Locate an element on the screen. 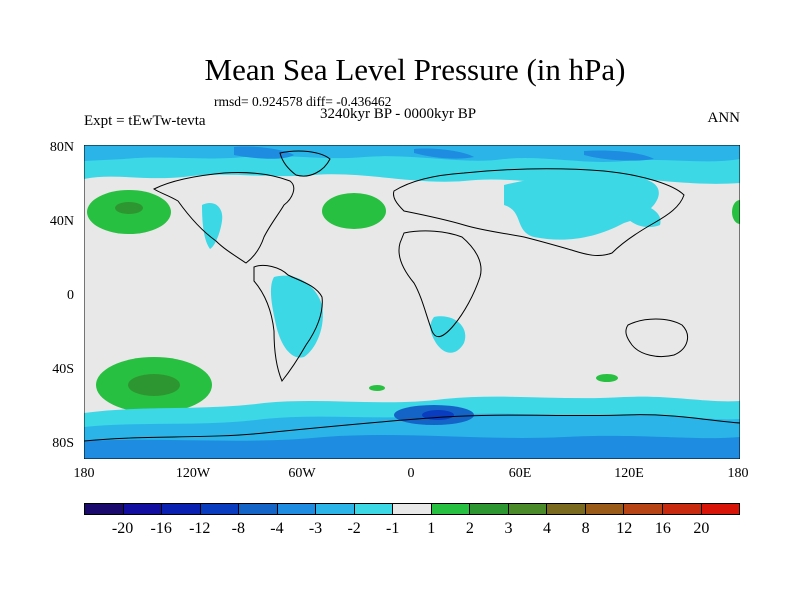  period-label: 3240kyr BP - 0000kyr BP is located at coordinates (398, 114).